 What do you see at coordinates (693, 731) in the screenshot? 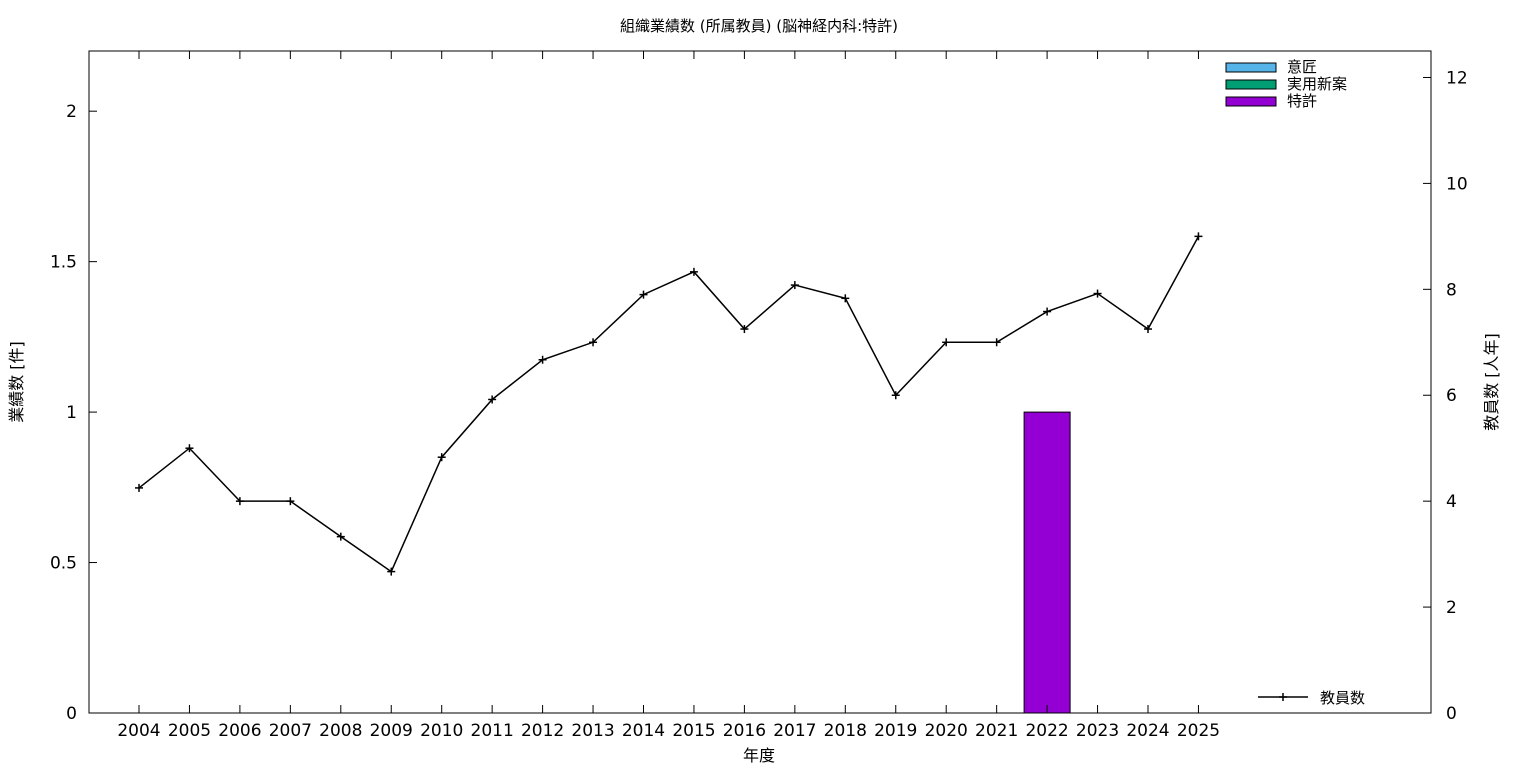
I see `x-tick-label: 2015` at bounding box center [693, 731].